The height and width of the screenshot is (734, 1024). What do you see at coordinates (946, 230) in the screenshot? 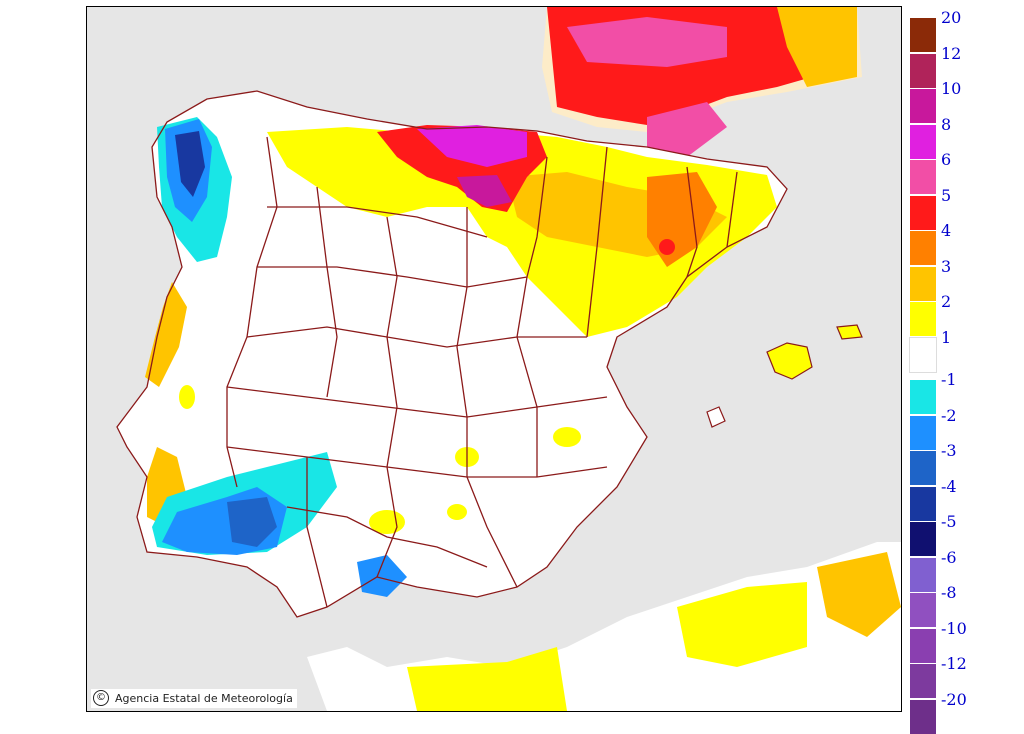
I see `legend-label-pos-6: 4` at bounding box center [946, 230].